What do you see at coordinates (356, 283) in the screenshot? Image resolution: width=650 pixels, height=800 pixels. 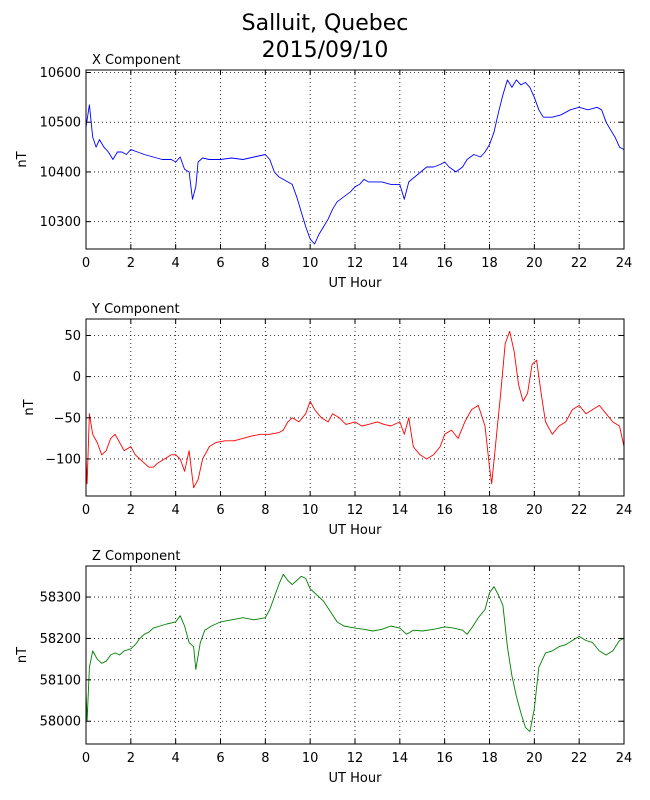 I see `x-axis-label-x: UT Hour` at bounding box center [356, 283].